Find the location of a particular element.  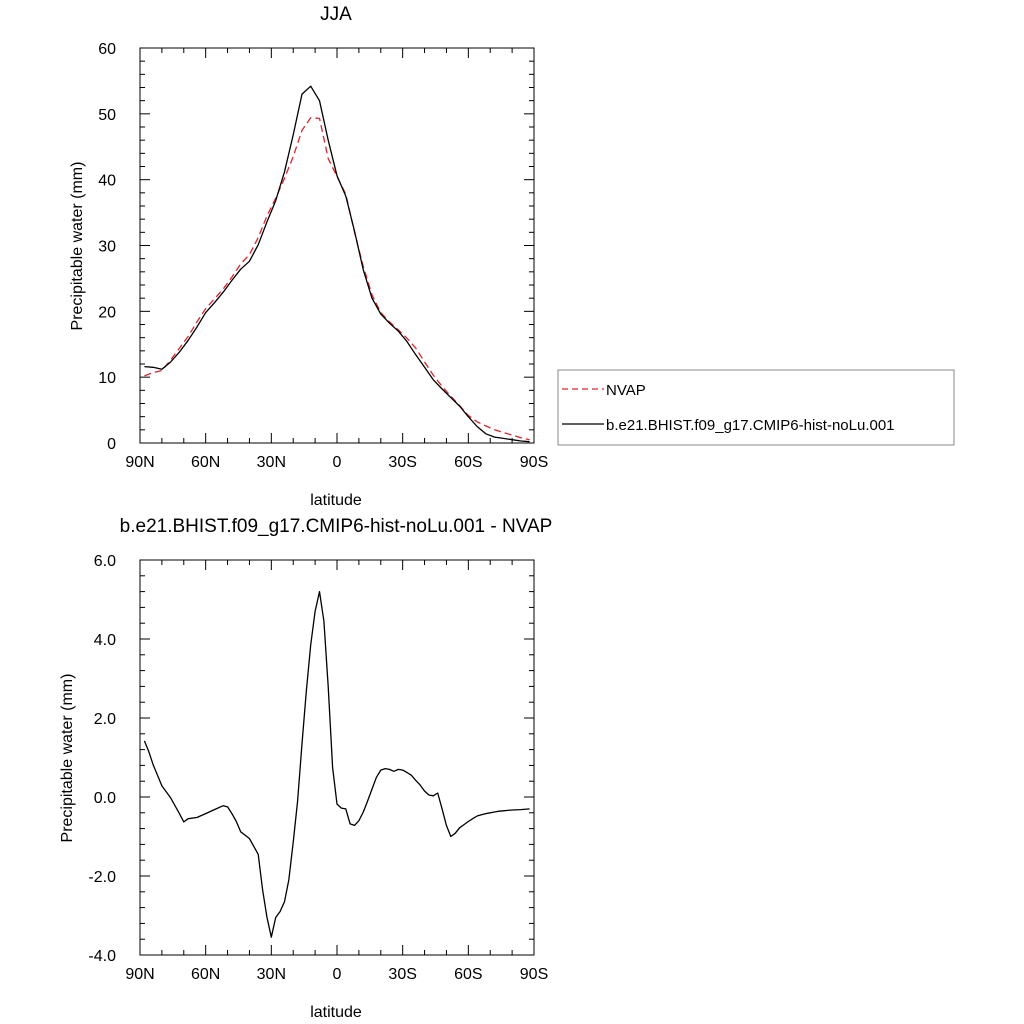

top-x-tick-label: 0 is located at coordinates (337, 462).